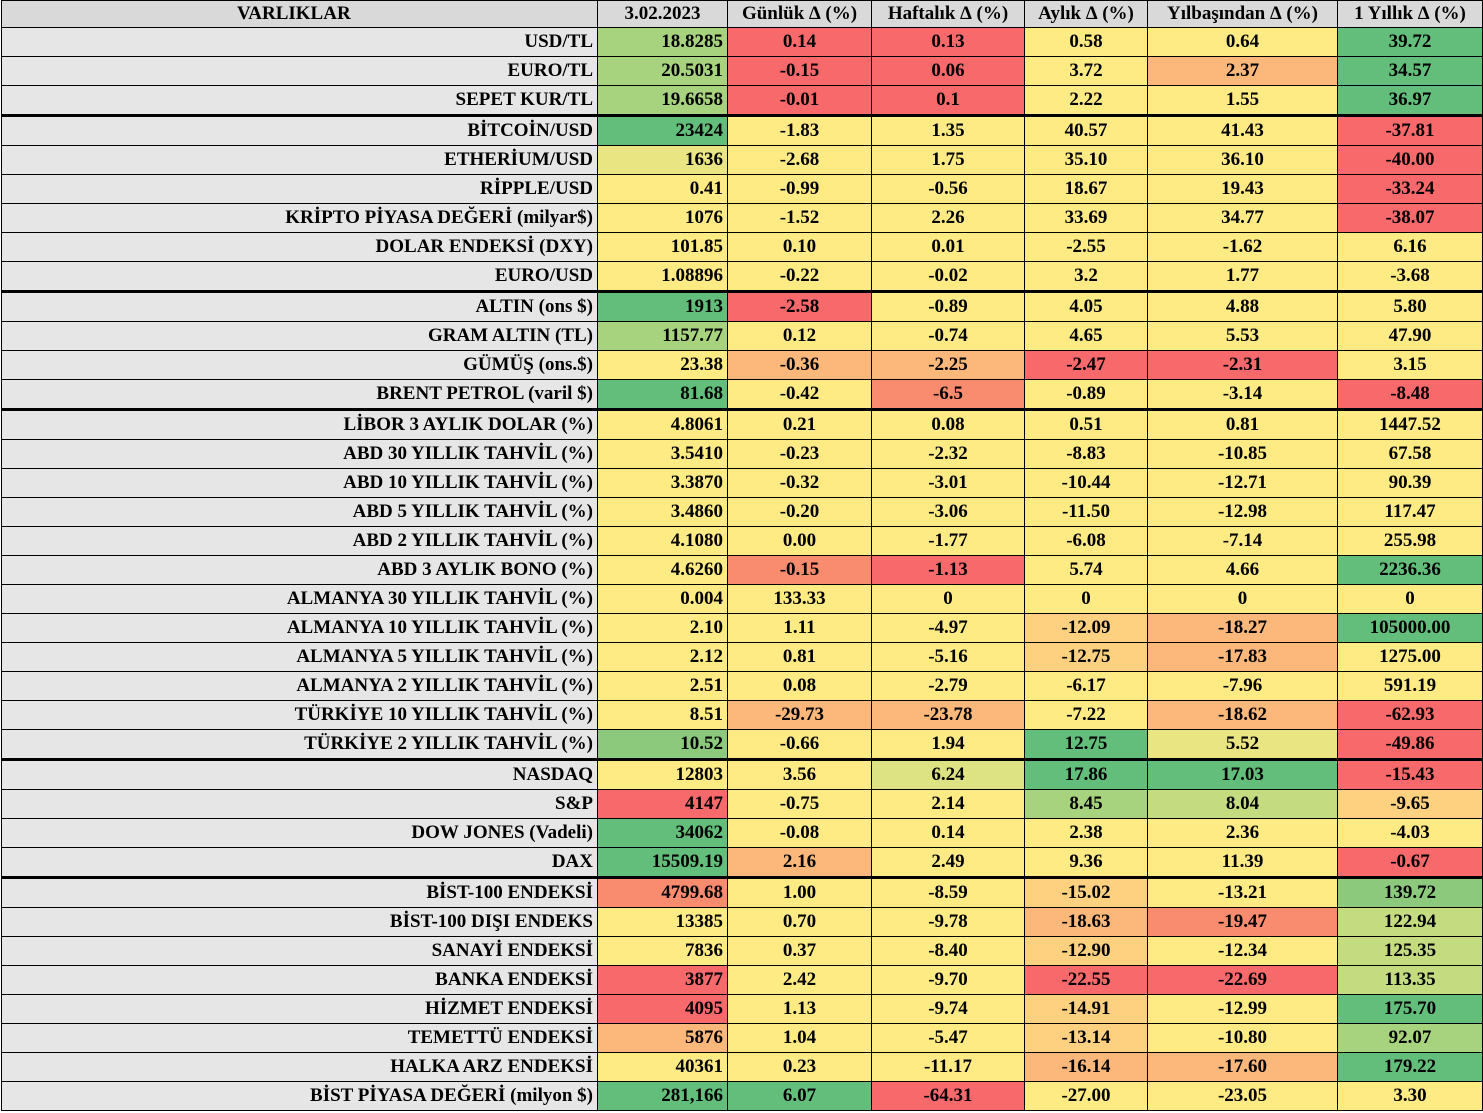  What do you see at coordinates (662, 424) in the screenshot?
I see `asset-value-cell: 4.8061` at bounding box center [662, 424].